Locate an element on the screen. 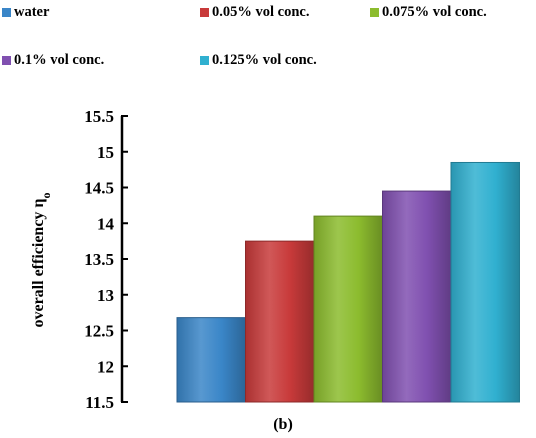  y-tick-label-0: 11.5 is located at coordinates (99, 402).